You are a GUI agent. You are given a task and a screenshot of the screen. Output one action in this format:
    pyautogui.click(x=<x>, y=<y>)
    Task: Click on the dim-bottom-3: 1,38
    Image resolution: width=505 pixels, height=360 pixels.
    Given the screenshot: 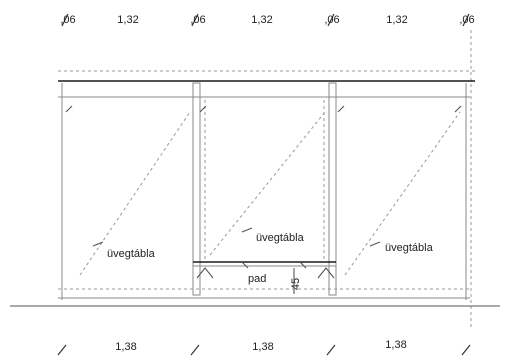 What is the action you would take?
    pyautogui.click(x=395, y=345)
    